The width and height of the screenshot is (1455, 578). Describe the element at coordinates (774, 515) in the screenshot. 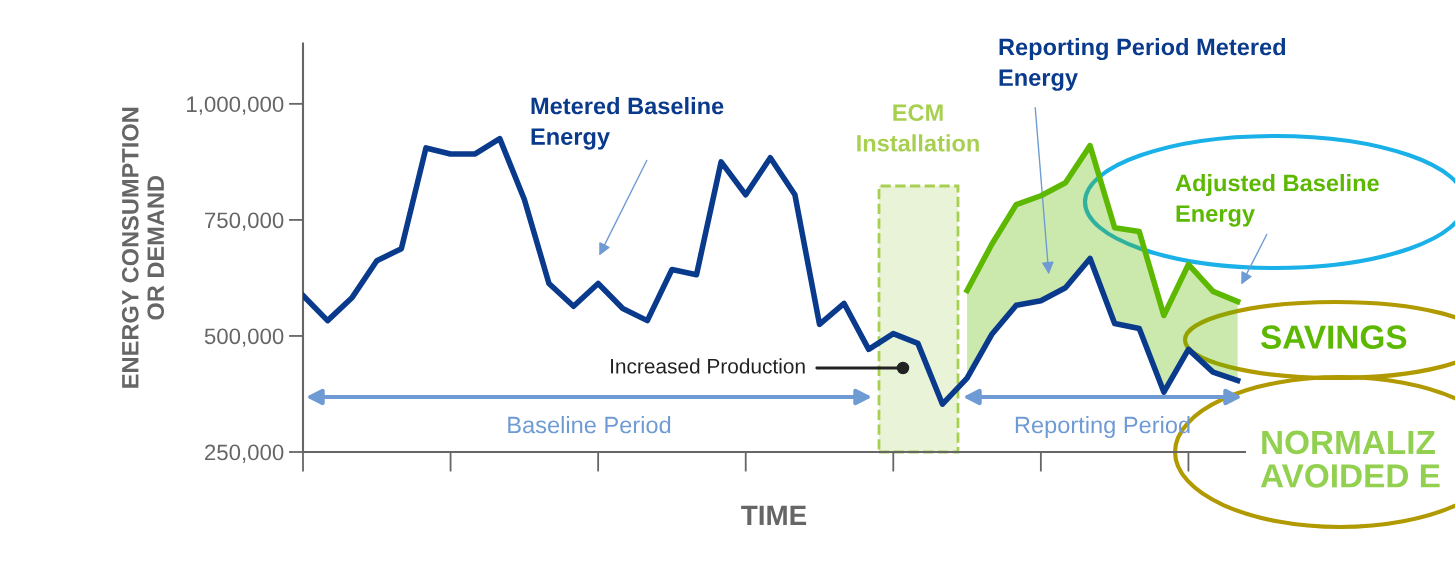

I see `x-axis-title: TIME` at that location.